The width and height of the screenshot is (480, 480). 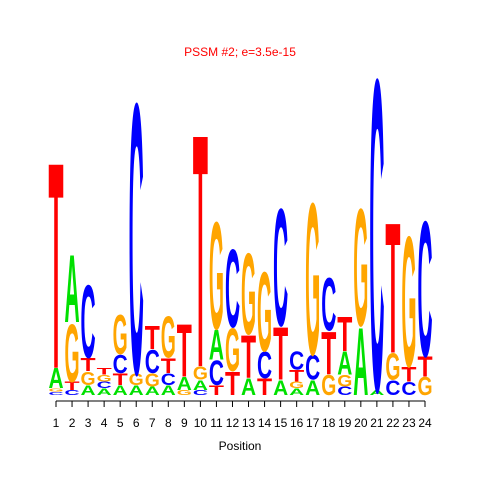 What do you see at coordinates (240, 446) in the screenshot?
I see `x-axis-label: Position` at bounding box center [240, 446].